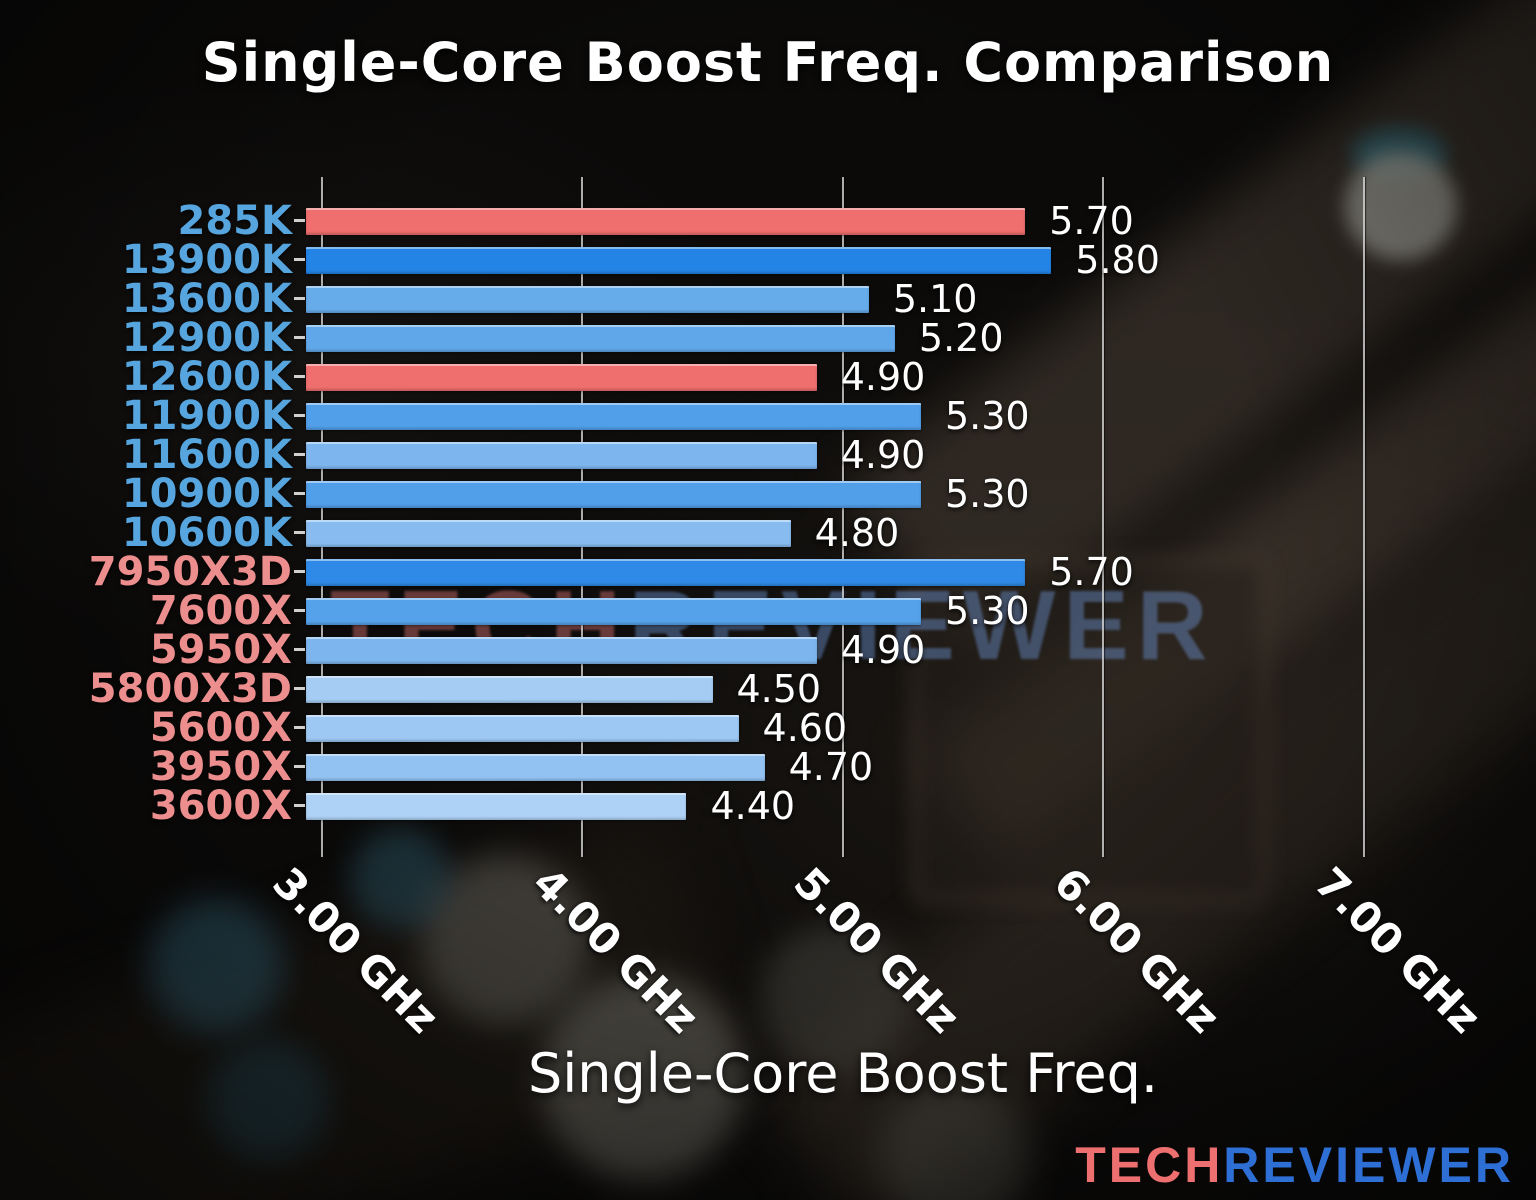 The width and height of the screenshot is (1536, 1200). What do you see at coordinates (190, 689) in the screenshot?
I see `category-label: 5800X3D` at bounding box center [190, 689].